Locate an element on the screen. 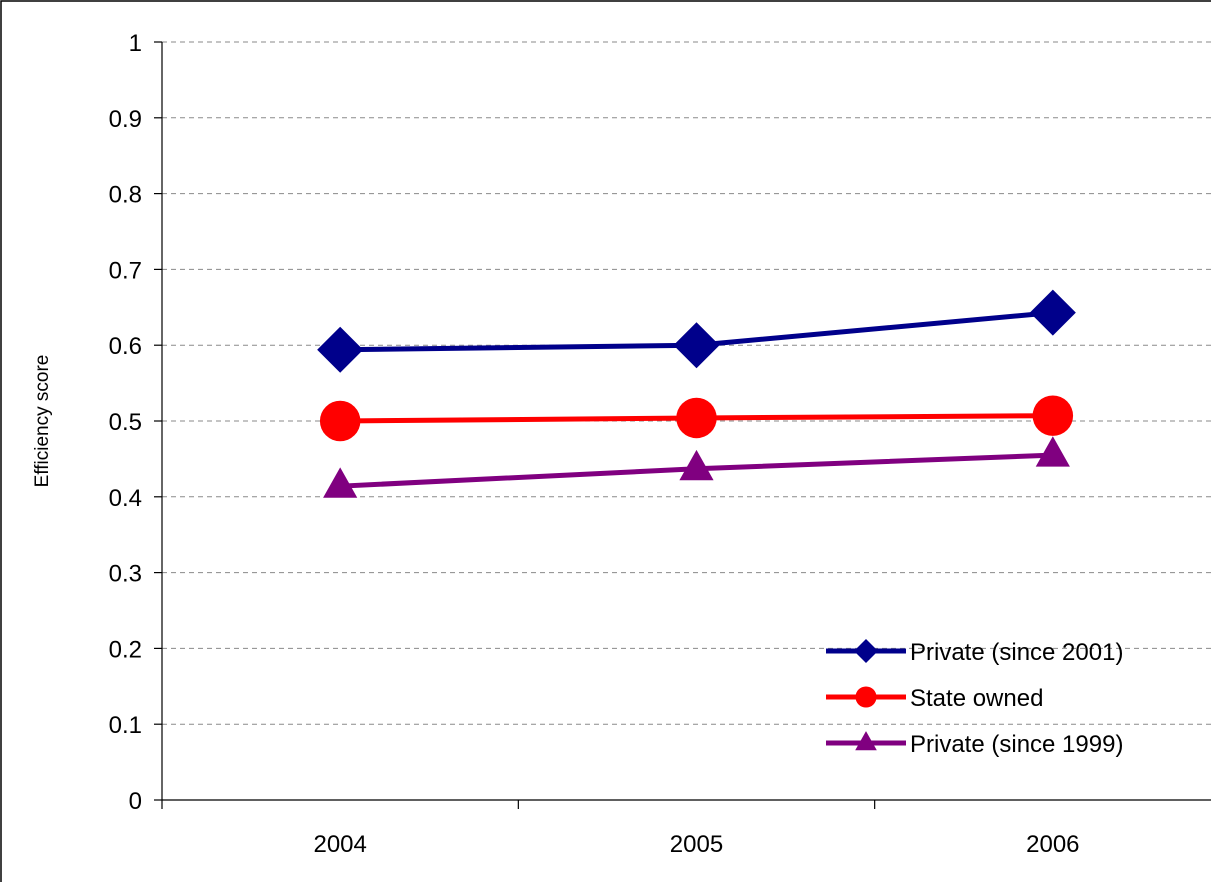  y-tick-labels: 0 0.1 0.2 0.3 0.4 0.5 0.6 0.7 0.8 0.9 1 is located at coordinates (125, 422).